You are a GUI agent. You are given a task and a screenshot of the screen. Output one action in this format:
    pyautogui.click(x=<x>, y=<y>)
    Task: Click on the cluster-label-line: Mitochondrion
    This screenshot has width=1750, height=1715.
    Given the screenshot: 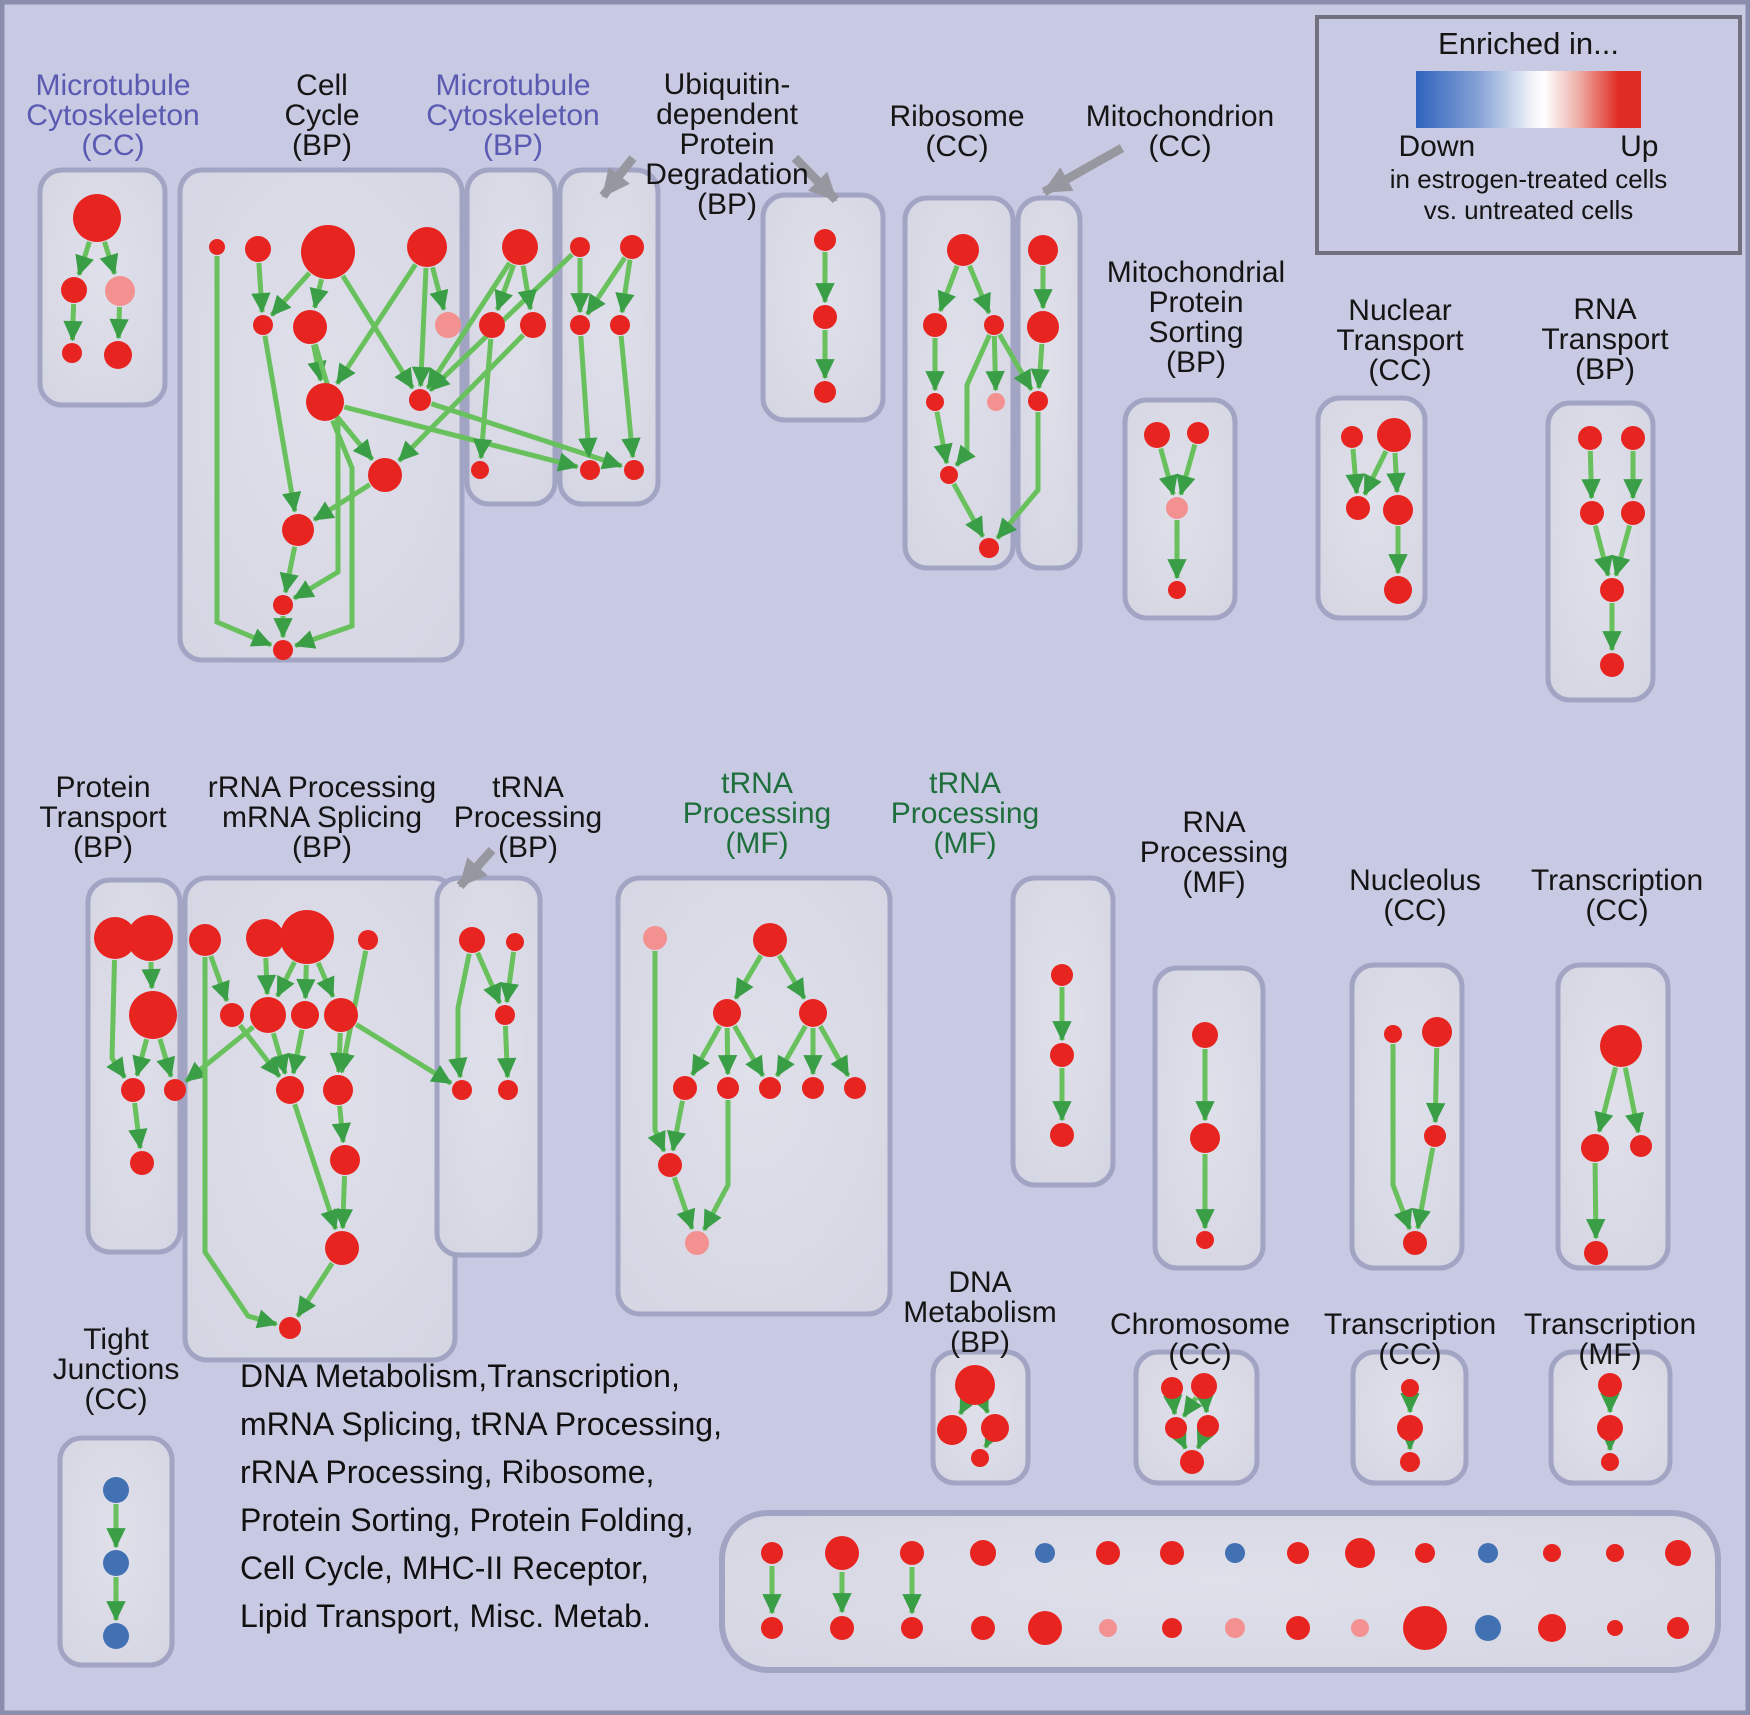 What is the action you would take?
    pyautogui.click(x=1180, y=116)
    